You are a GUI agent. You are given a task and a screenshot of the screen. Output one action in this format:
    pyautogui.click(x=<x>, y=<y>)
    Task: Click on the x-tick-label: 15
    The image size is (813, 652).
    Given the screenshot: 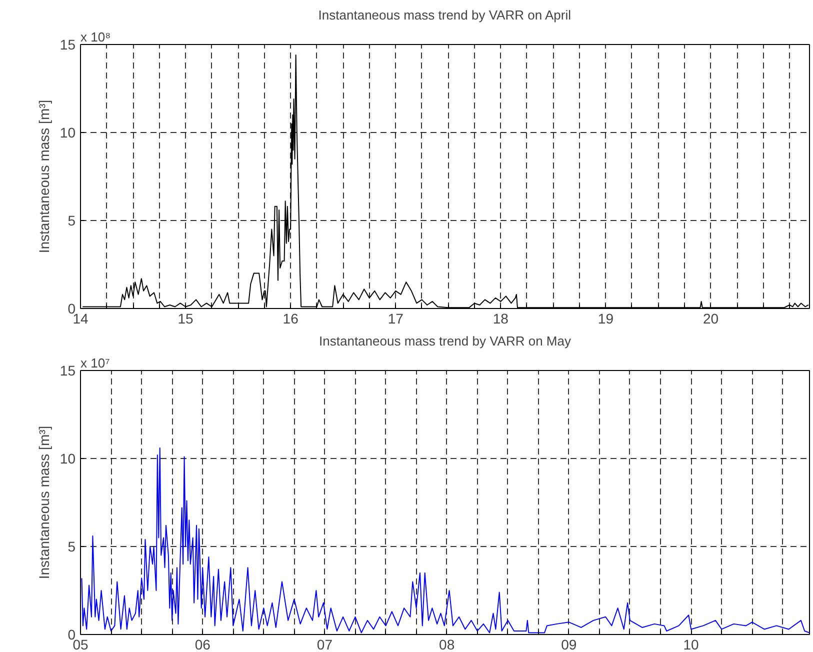 What is the action you would take?
    pyautogui.click(x=186, y=318)
    